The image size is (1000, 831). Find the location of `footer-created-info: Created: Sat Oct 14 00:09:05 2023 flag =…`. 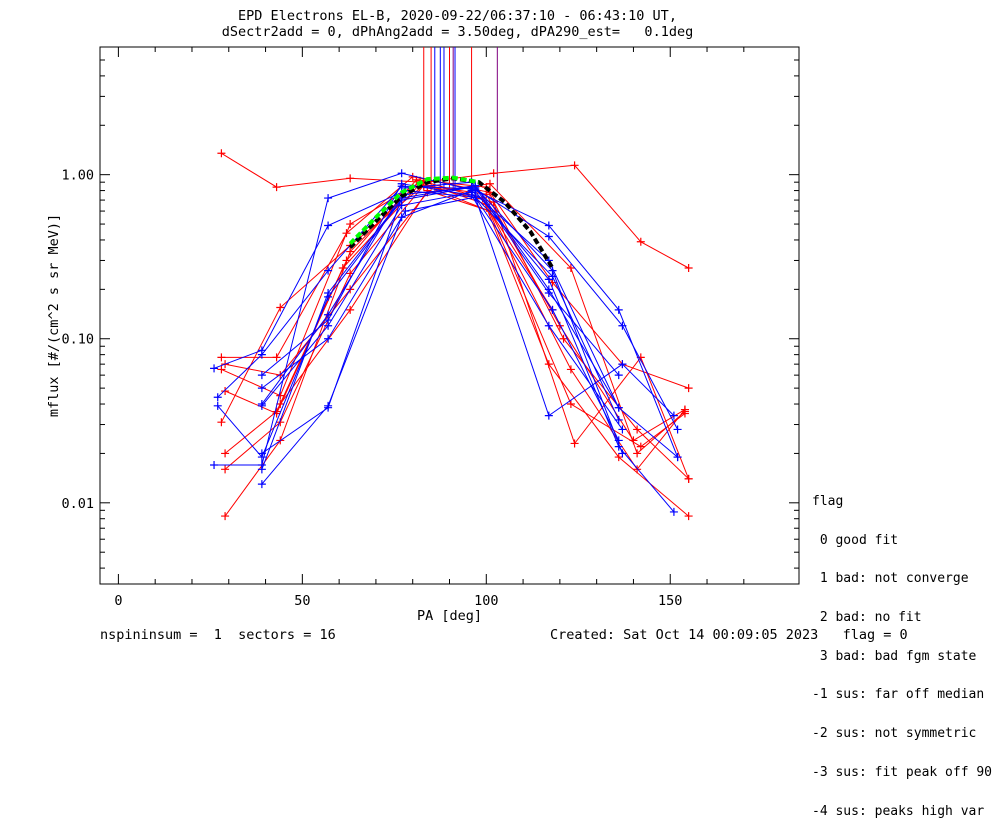

footer-created-info: Created: Sat Oct 14 00:09:05 2023 flag =… is located at coordinates (729, 635).